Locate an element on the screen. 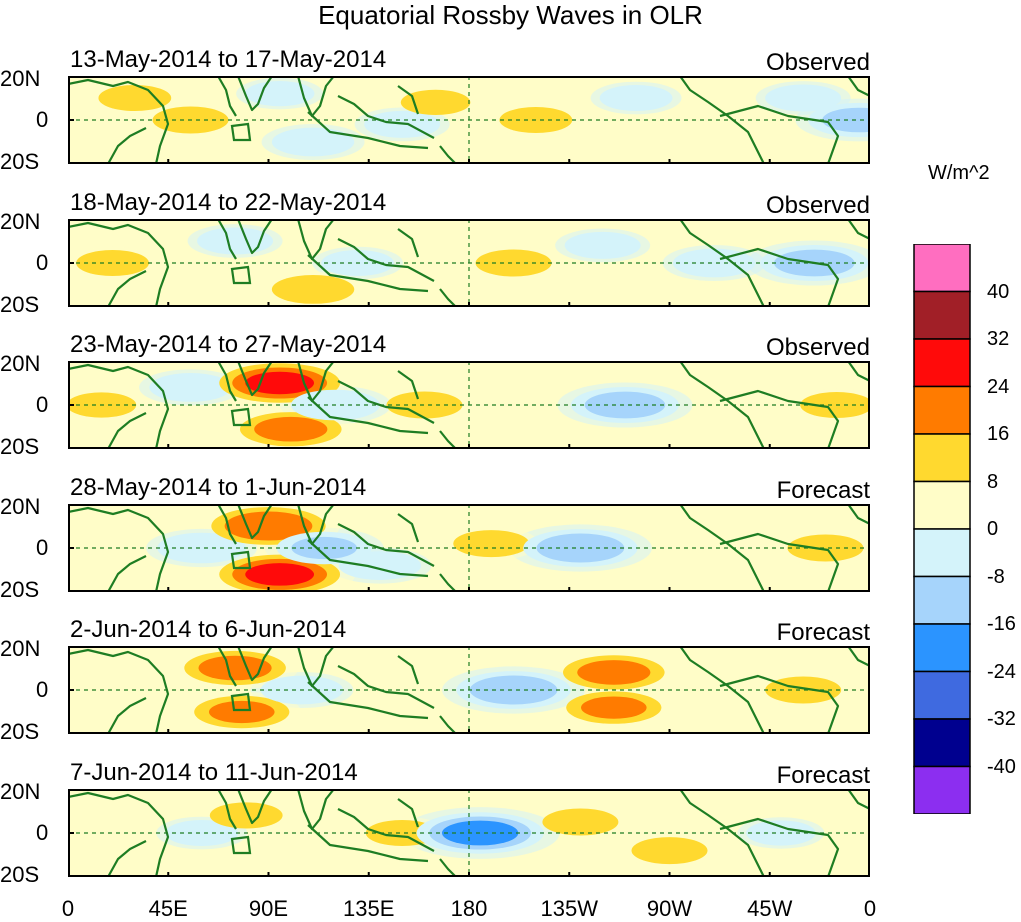 The height and width of the screenshot is (922, 1021). colorbar-level-label: -16 is located at coordinates (1001, 624).